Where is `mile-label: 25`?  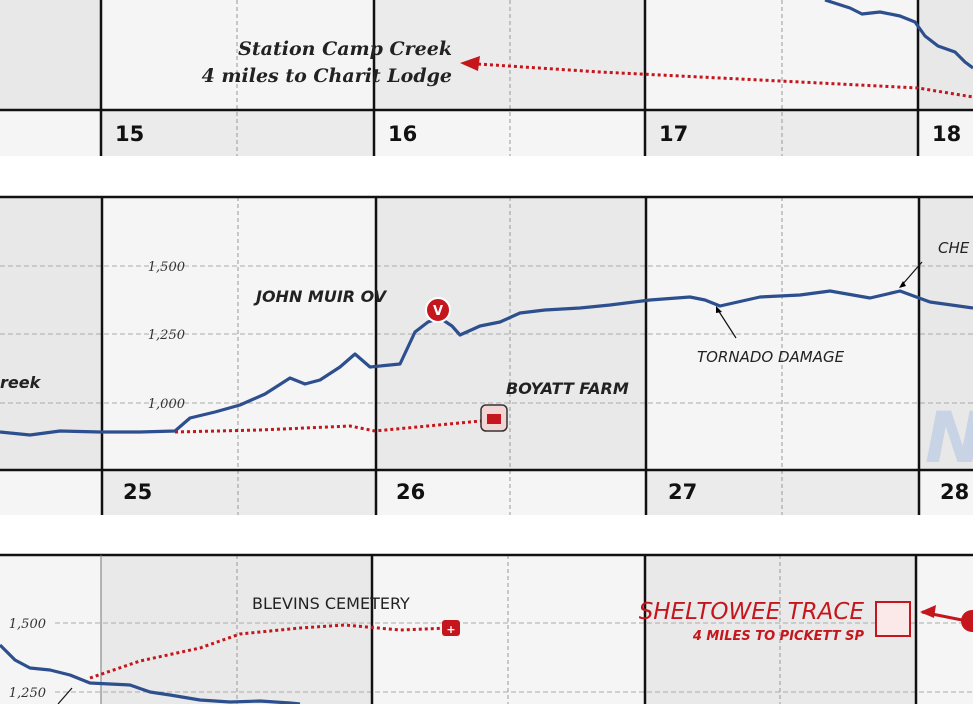
mile-label: 25 is located at coordinates (137, 492).